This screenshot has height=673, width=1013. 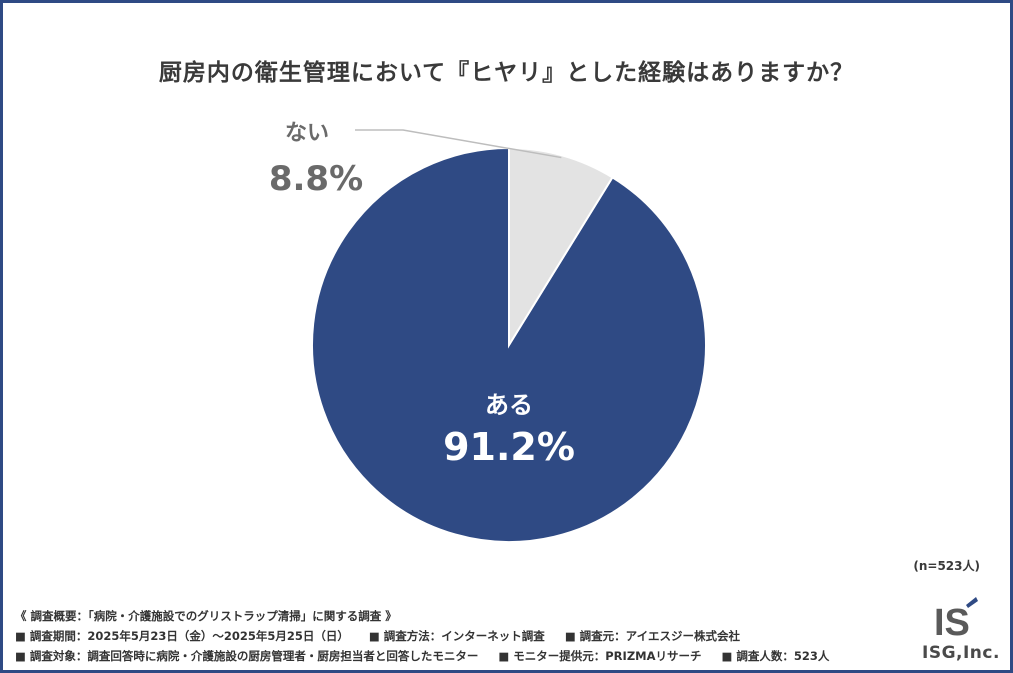 What do you see at coordinates (506, 73) in the screenshot?
I see `chart-title: 厨房内の衛生管理において『ヒヤリ』とした経験はありますか？` at bounding box center [506, 73].